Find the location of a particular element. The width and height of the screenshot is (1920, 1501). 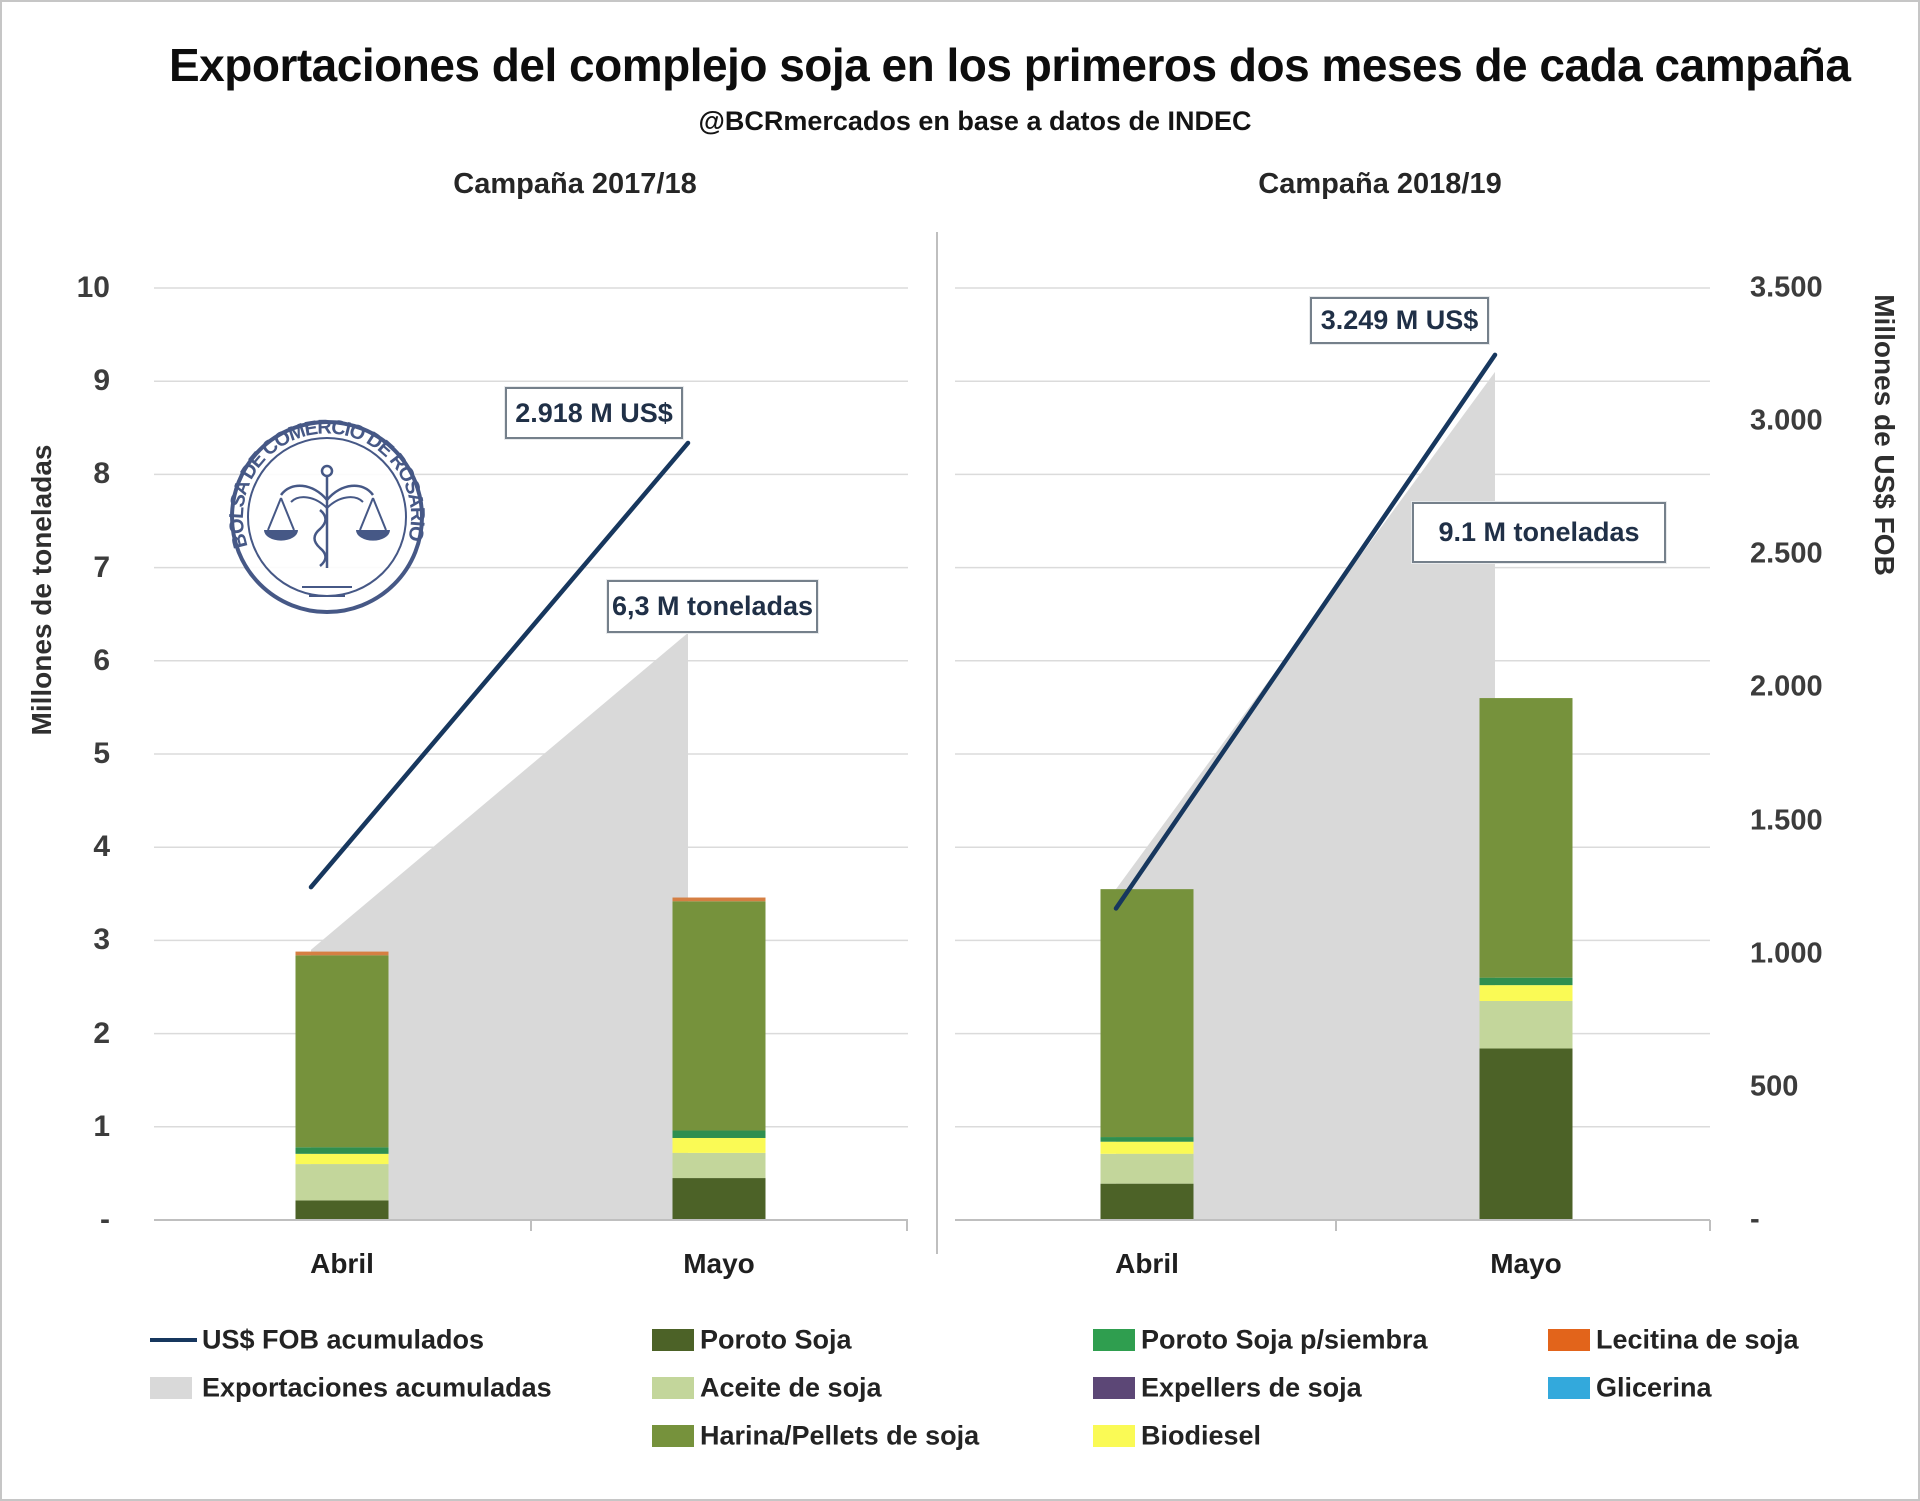

right-axis-title: Millones de US$ FOB is located at coordinates (1884, 435).